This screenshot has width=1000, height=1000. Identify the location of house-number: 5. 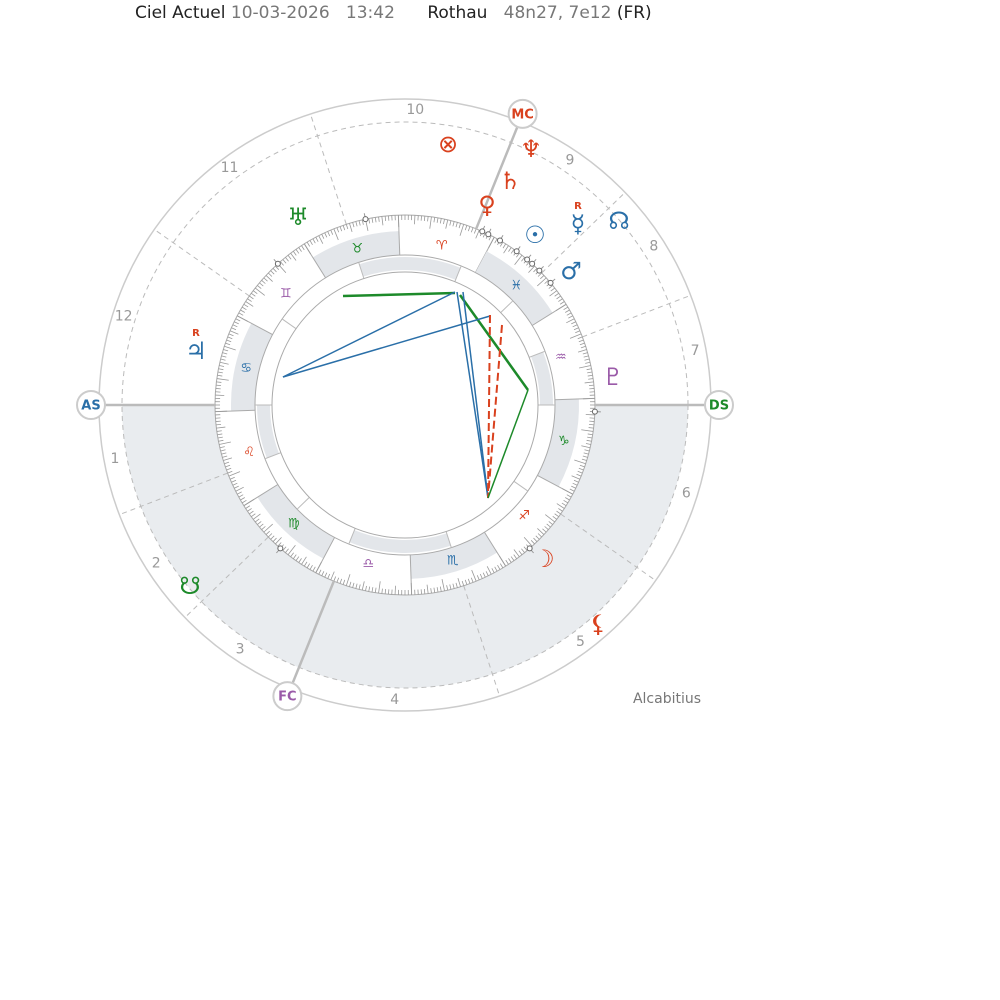
(580, 642).